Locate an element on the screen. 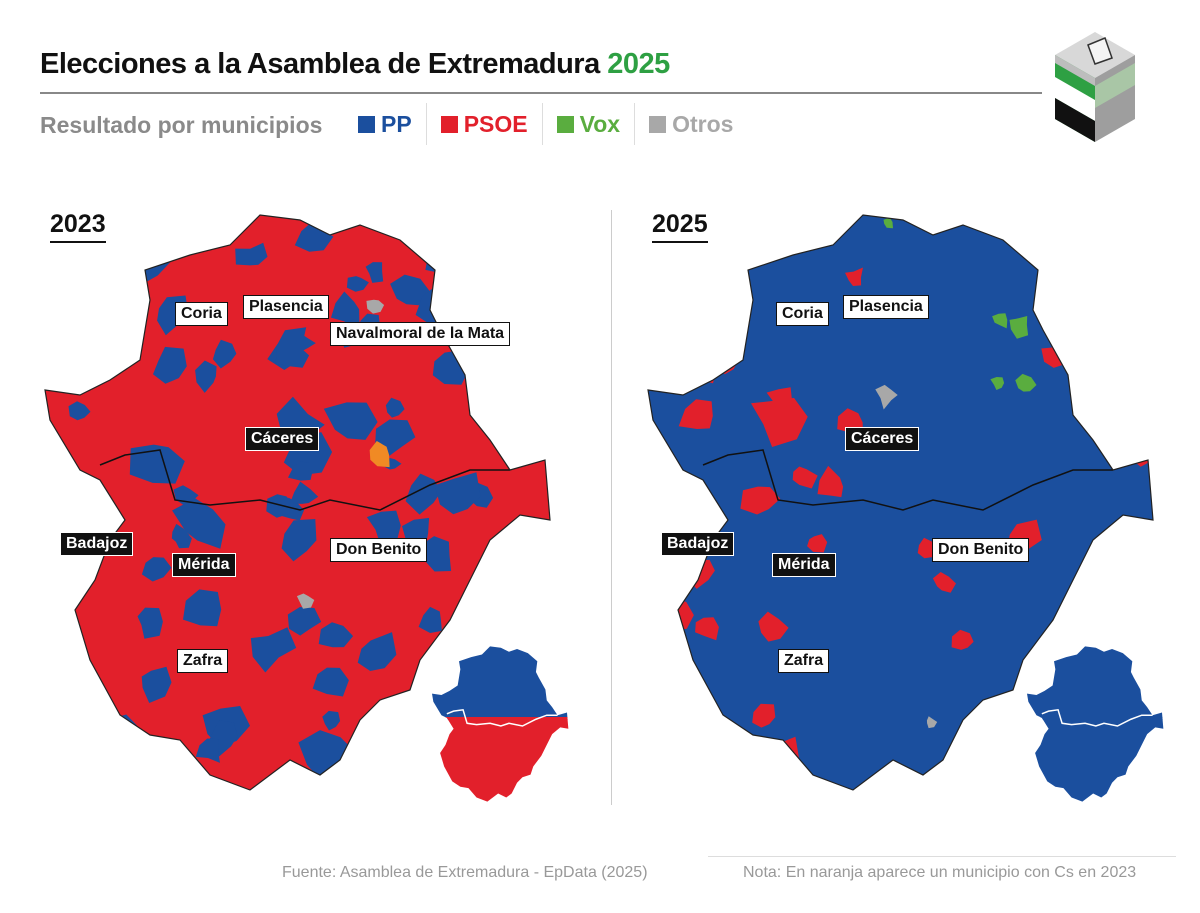 The width and height of the screenshot is (1200, 913). label-caceres-2025: Cáceres is located at coordinates (882, 439).